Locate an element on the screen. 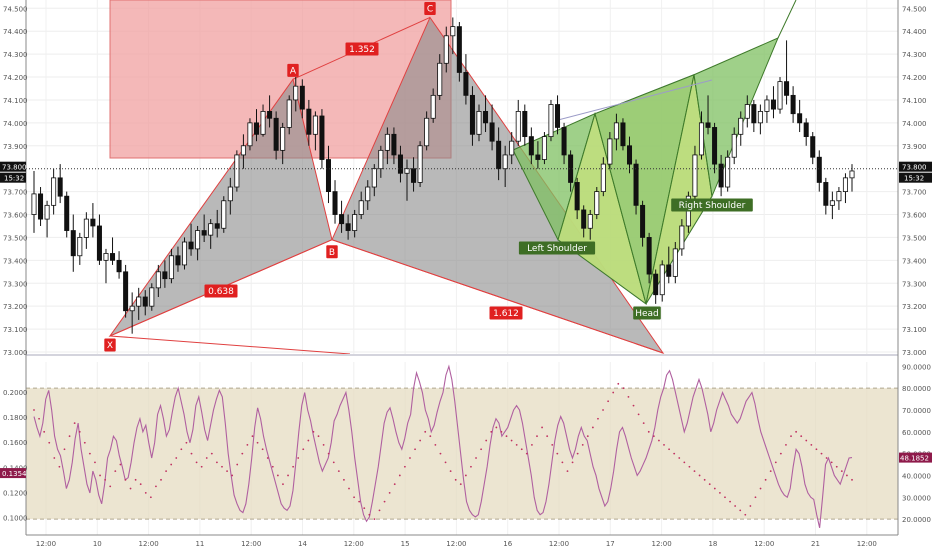 The image size is (932, 550). price-tick-right: 73.500 is located at coordinates (914, 238).